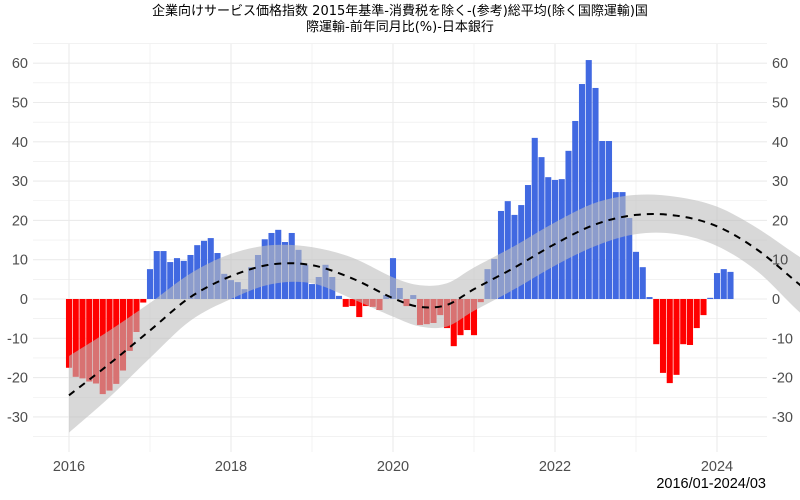 This screenshot has width=800, height=500. What do you see at coordinates (69, 467) in the screenshot?
I see `x-tick-label: 2016` at bounding box center [69, 467].